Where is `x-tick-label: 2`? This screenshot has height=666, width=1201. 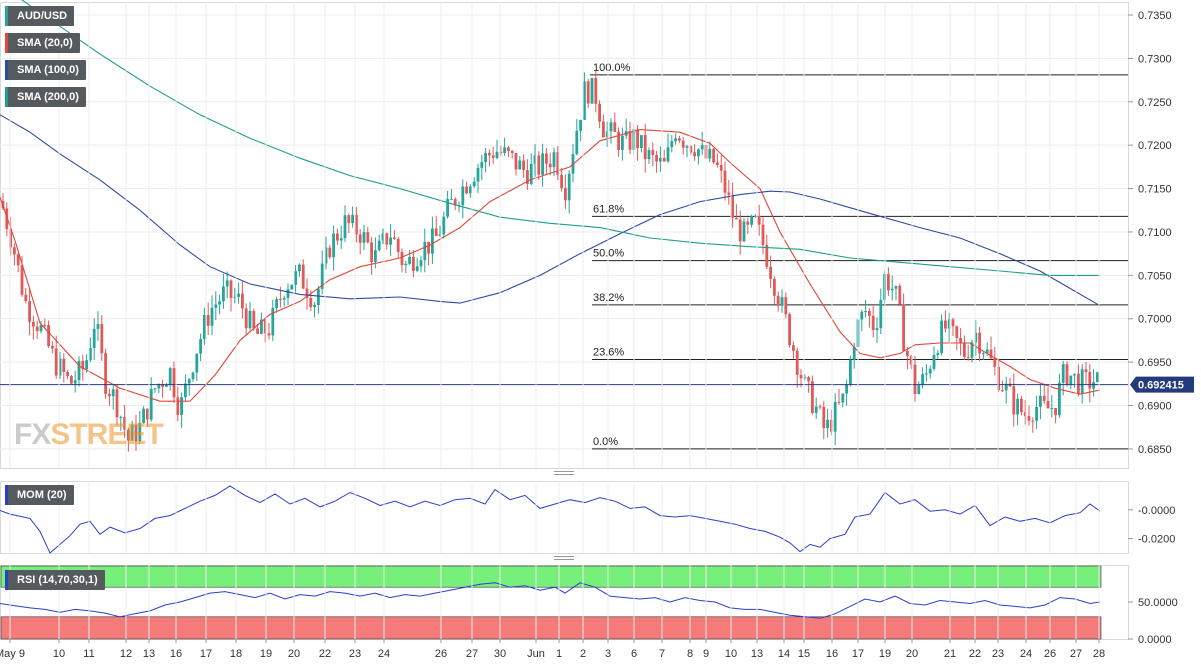 x-tick-label: 2 is located at coordinates (583, 654).